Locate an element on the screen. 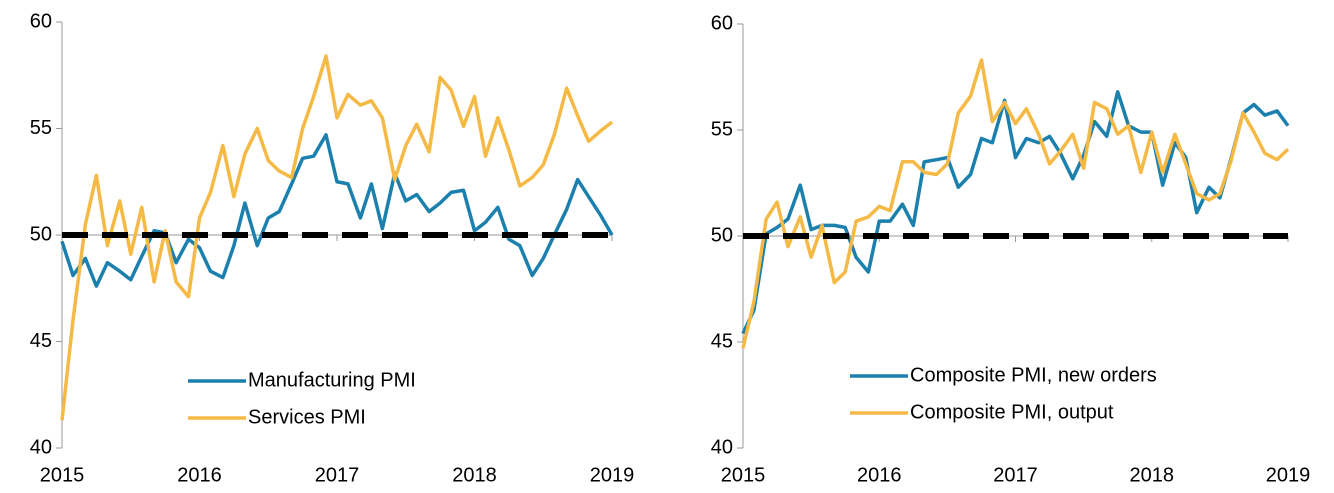 This screenshot has width=1334, height=493. legend-label: Services PMI is located at coordinates (307, 417).